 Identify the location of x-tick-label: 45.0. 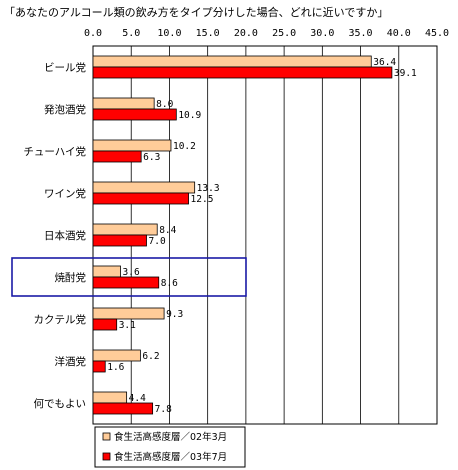
(437, 33).